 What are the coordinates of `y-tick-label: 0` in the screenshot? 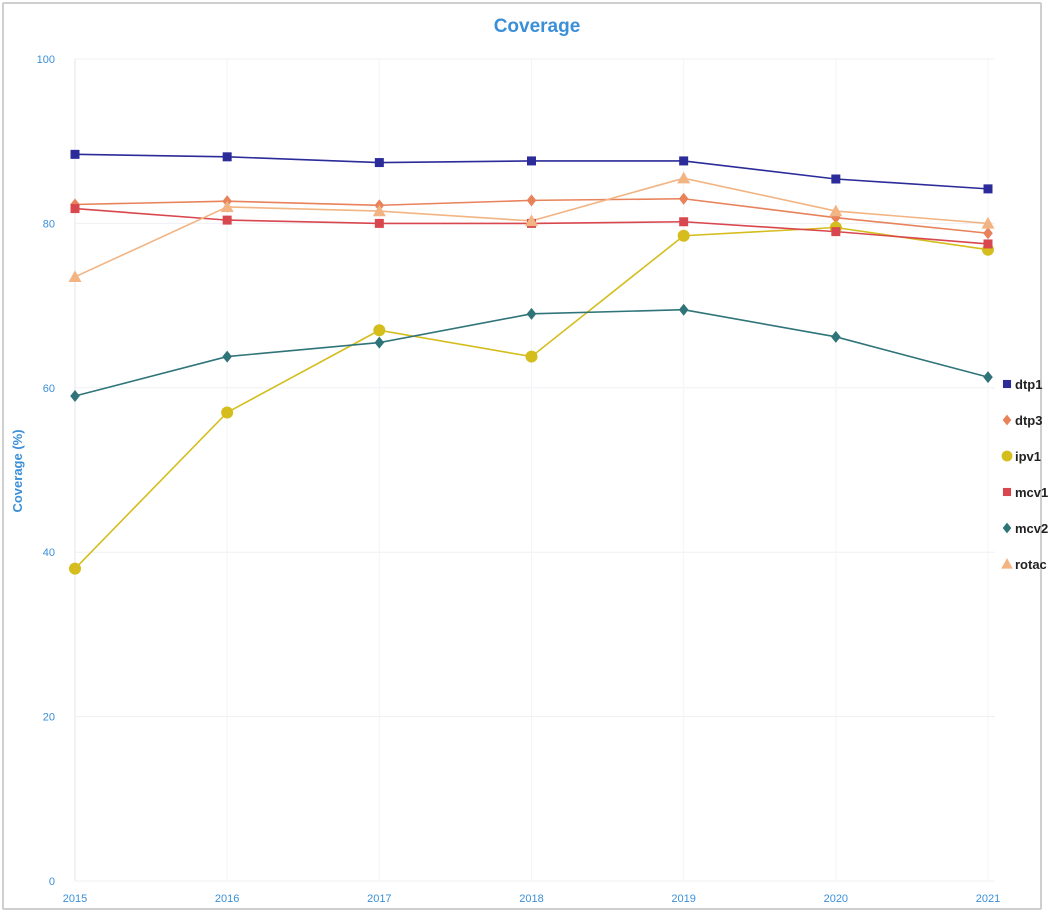 It's located at (52, 882).